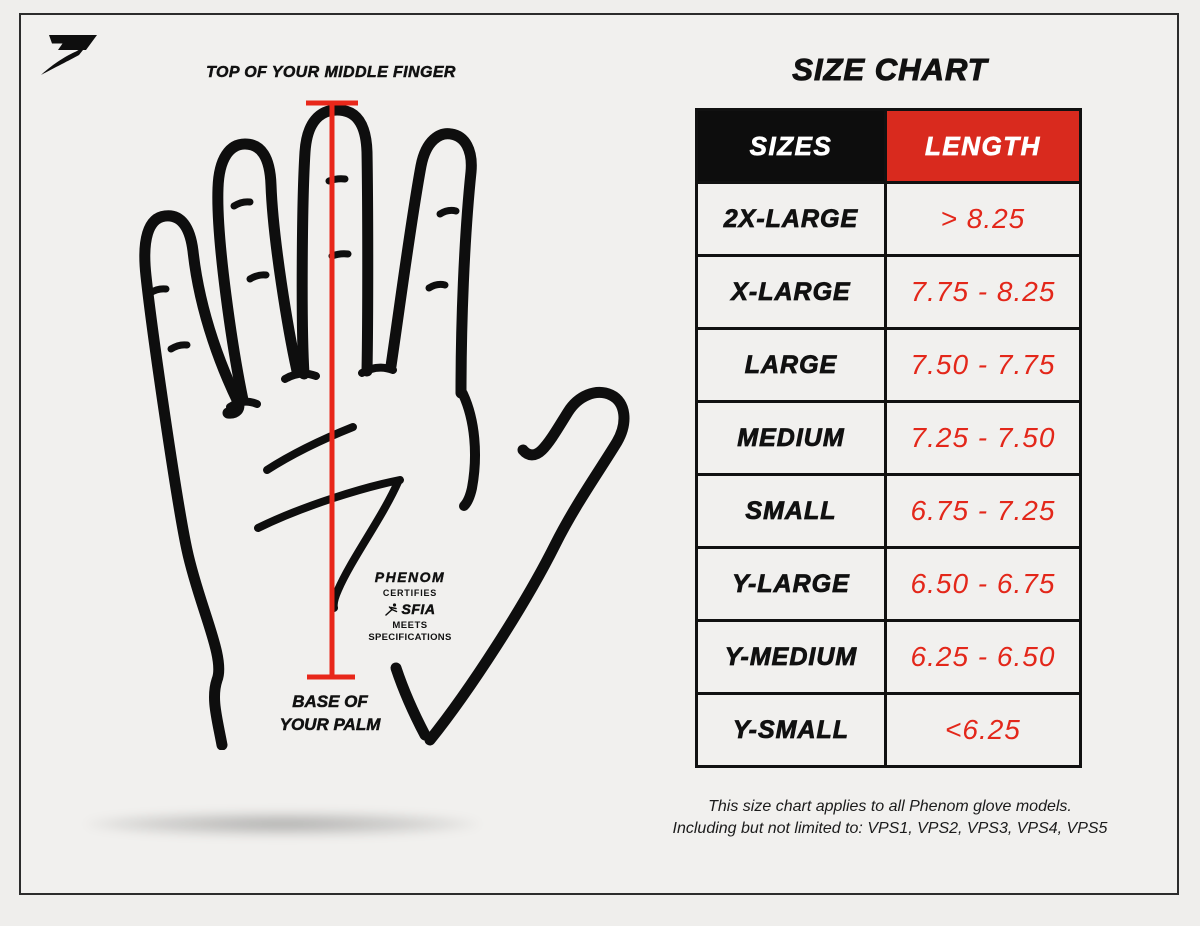 The image size is (1200, 926). What do you see at coordinates (981, 146) in the screenshot?
I see `column-header-length: LENGTH` at bounding box center [981, 146].